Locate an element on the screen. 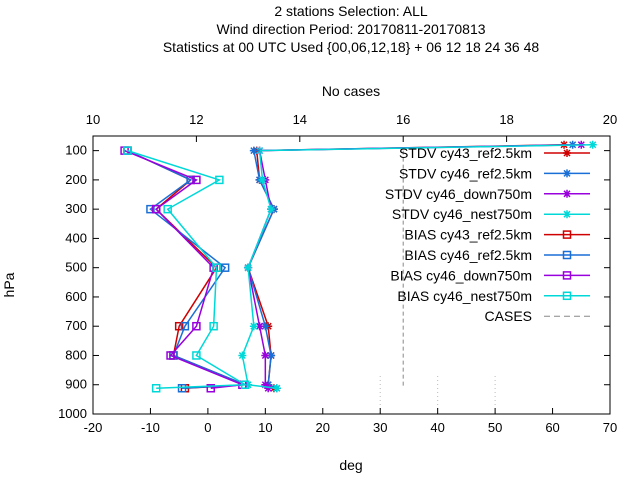  x-tick-label: -10 is located at coordinates (150, 427).